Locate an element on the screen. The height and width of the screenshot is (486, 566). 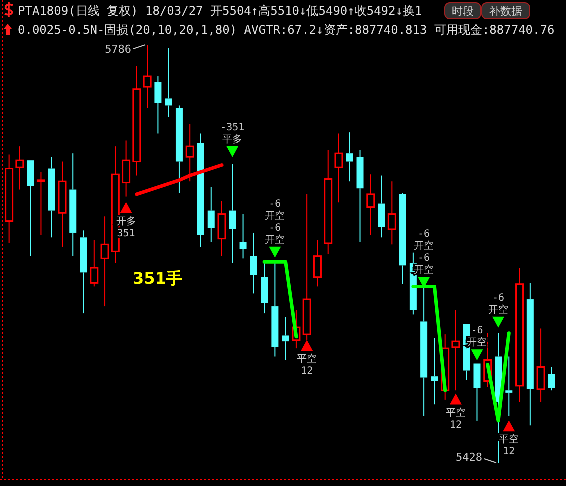
annotation: 351手 is located at coordinates (157, 278).